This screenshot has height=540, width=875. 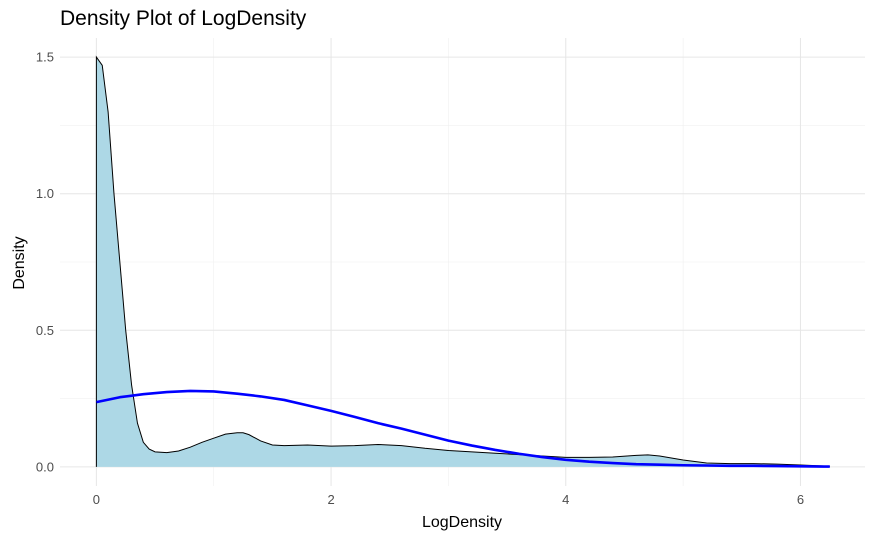 What do you see at coordinates (45, 330) in the screenshot?
I see `y-tick-label: 0.5` at bounding box center [45, 330].